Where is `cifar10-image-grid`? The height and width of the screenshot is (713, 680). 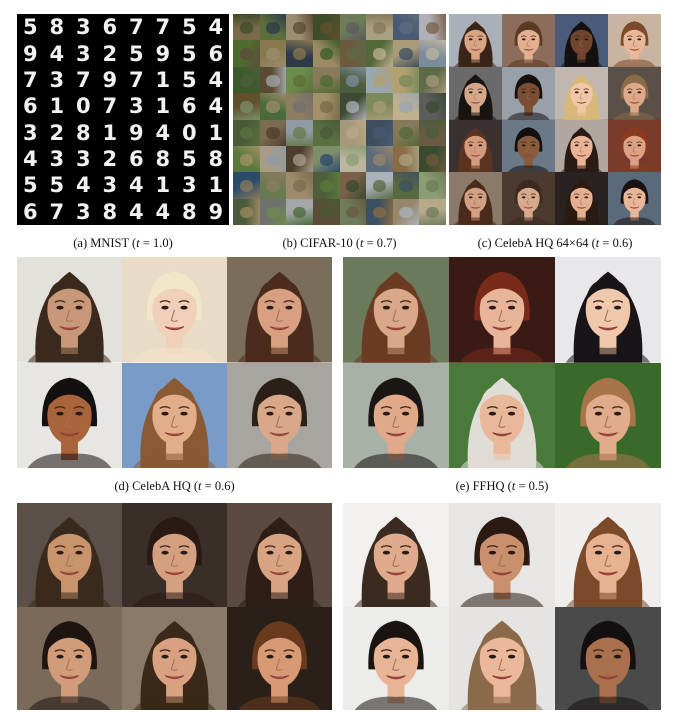 cifar10-image-grid is located at coordinates (339, 119).